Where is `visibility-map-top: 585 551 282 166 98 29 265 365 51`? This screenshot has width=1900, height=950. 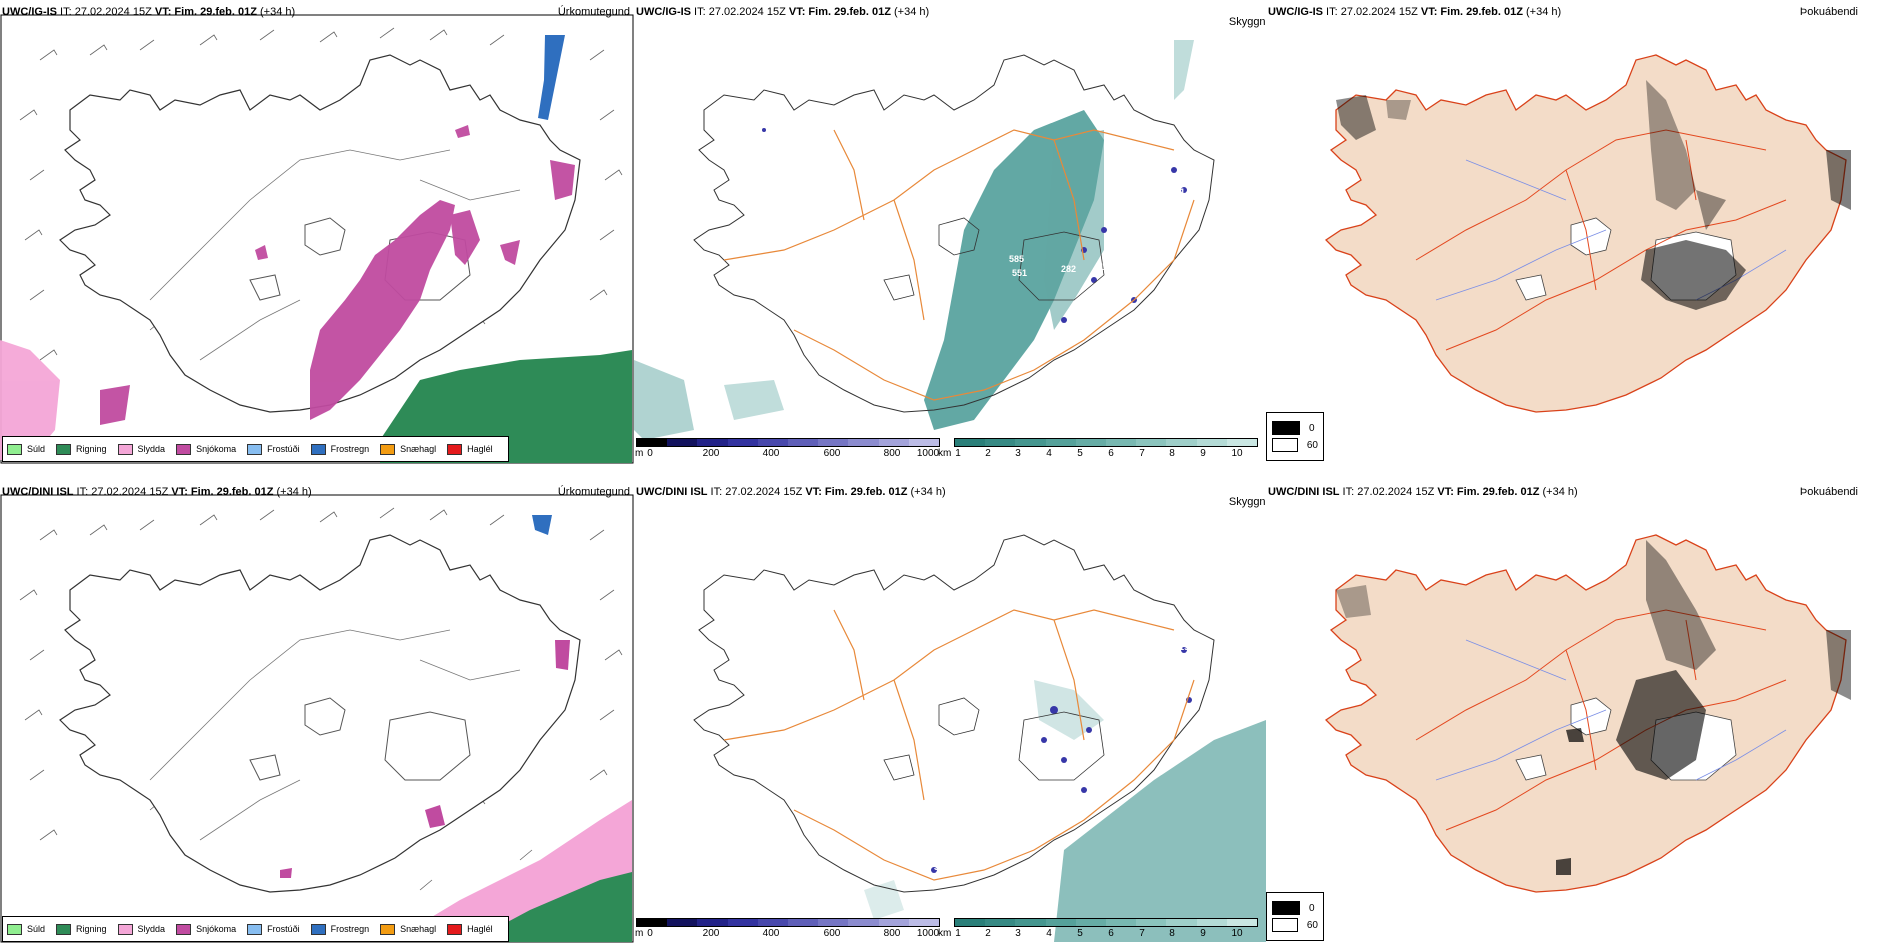 visibility-map-top: 585 551 282 166 98 29 265 365 51 is located at coordinates (950, 240).